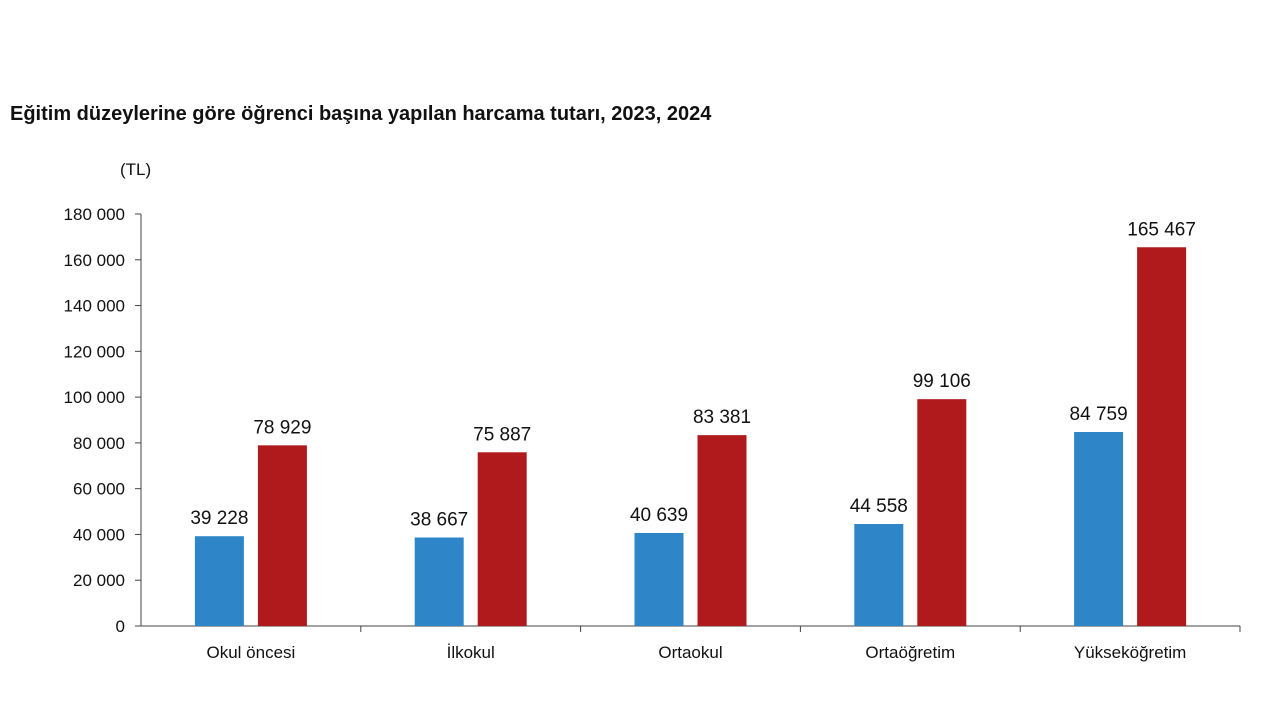 Image resolution: width=1280 pixels, height=720 pixels. Describe the element at coordinates (722, 417) in the screenshot. I see `data-label: 83 381` at that location.